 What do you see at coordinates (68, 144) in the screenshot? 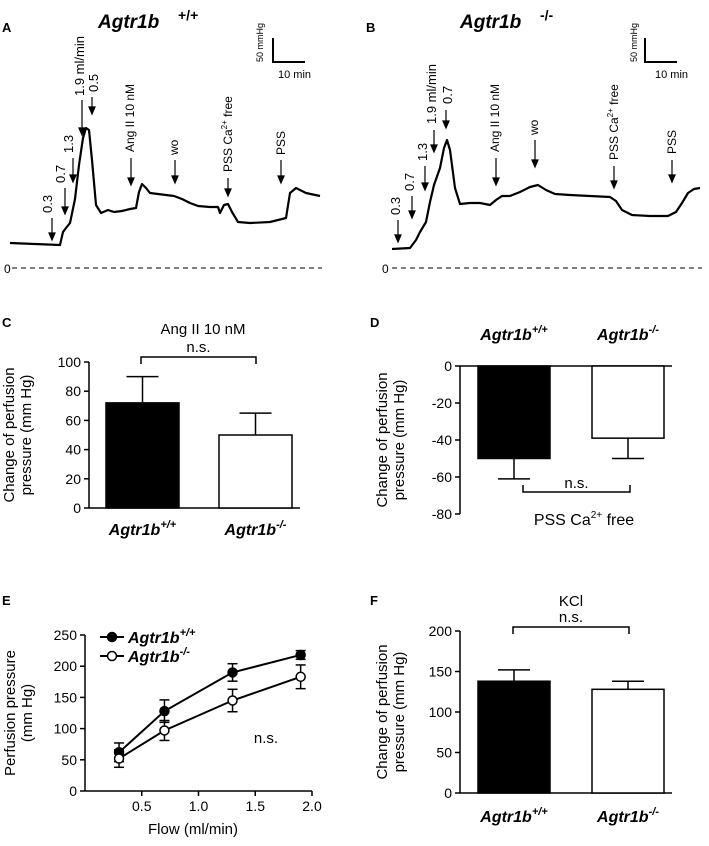
I see `trace-a-flow-1-3: 1.3` at bounding box center [68, 144].